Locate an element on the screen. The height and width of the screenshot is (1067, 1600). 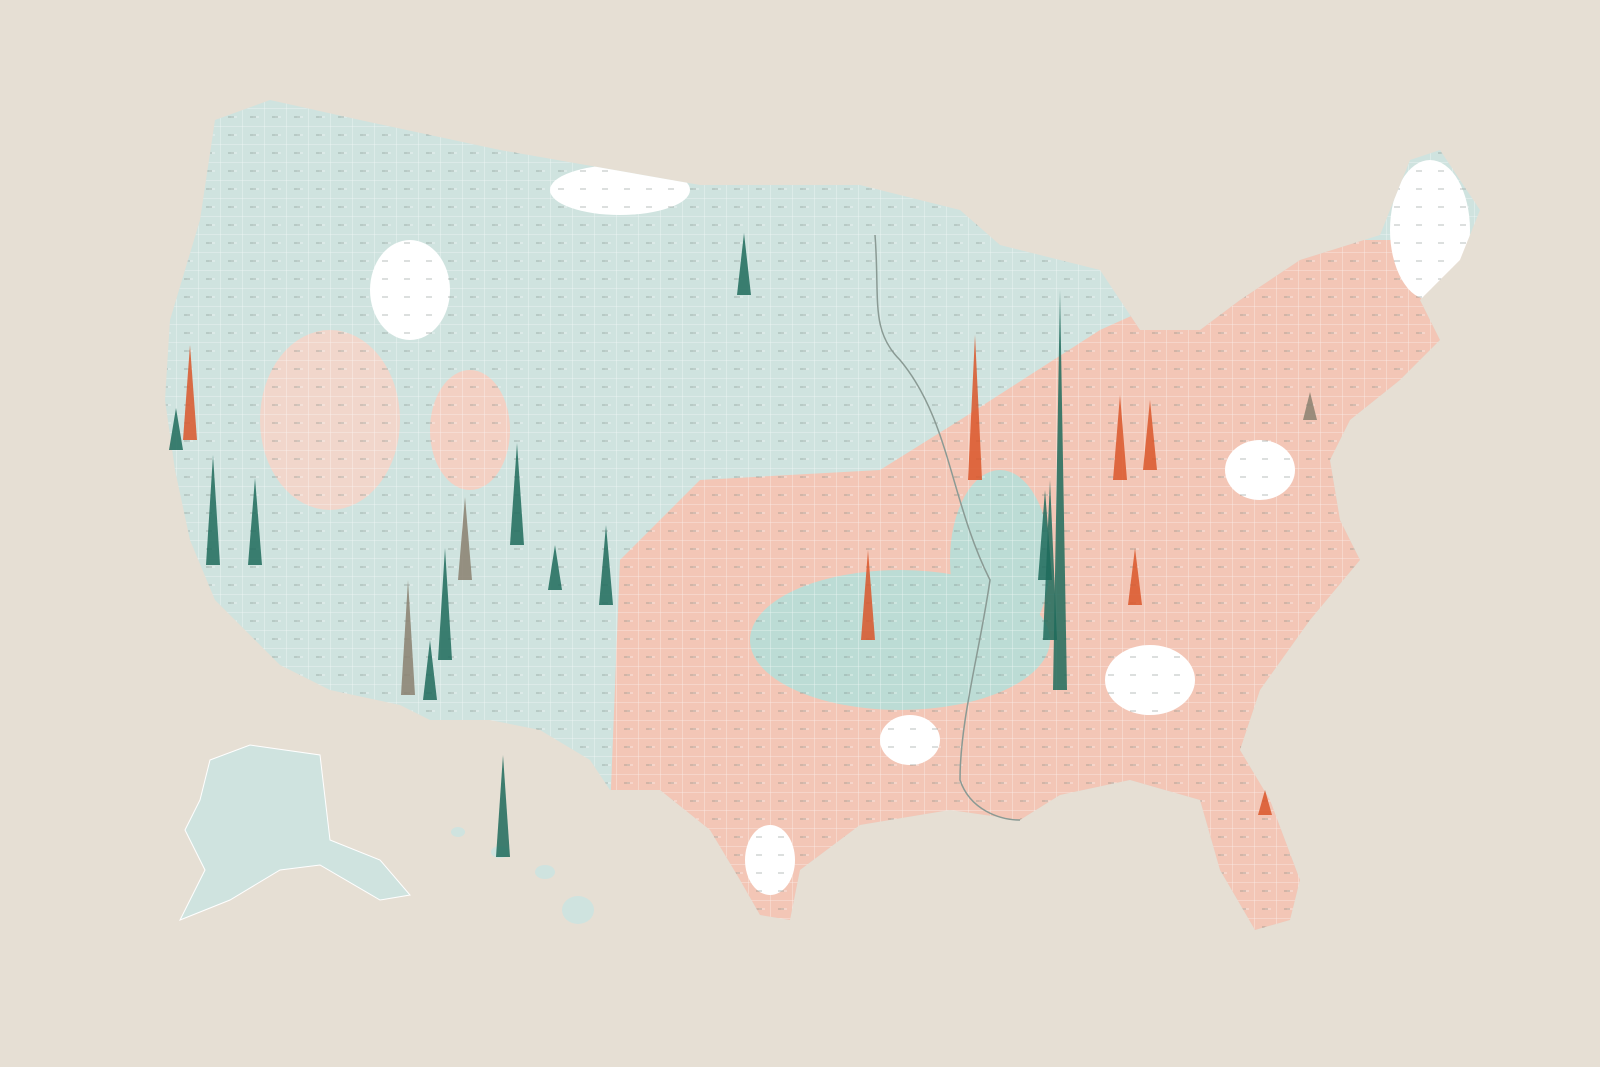
alaska is located at coordinates (294, 832).